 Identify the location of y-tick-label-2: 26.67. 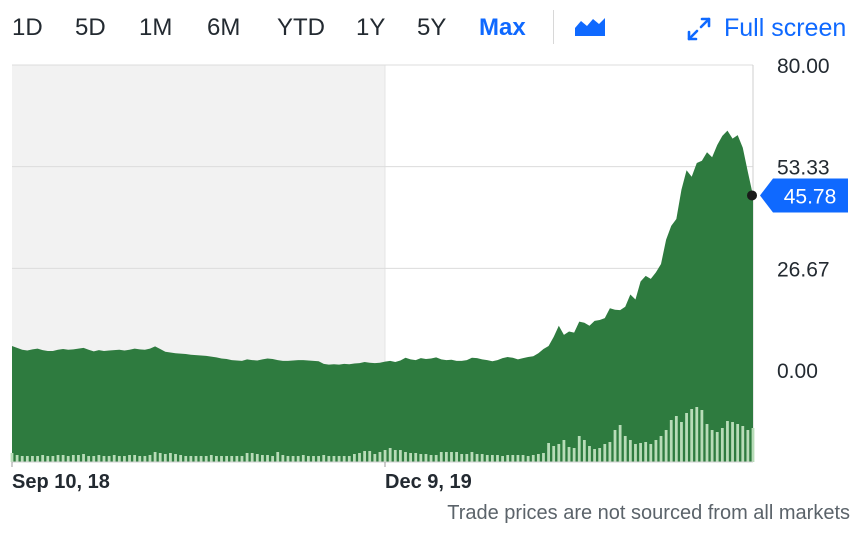
(803, 269).